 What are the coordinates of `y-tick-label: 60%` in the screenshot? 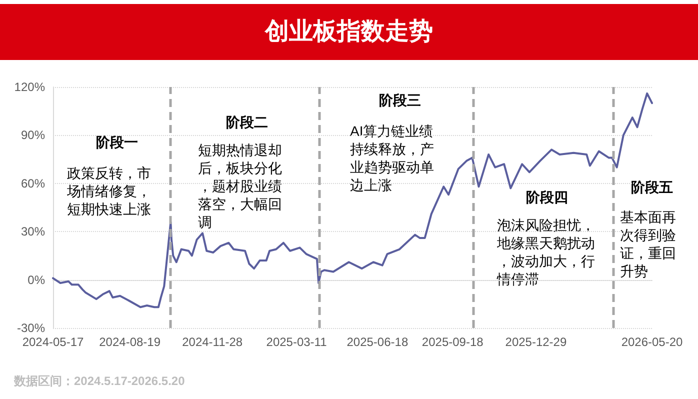 It's located at (33, 183).